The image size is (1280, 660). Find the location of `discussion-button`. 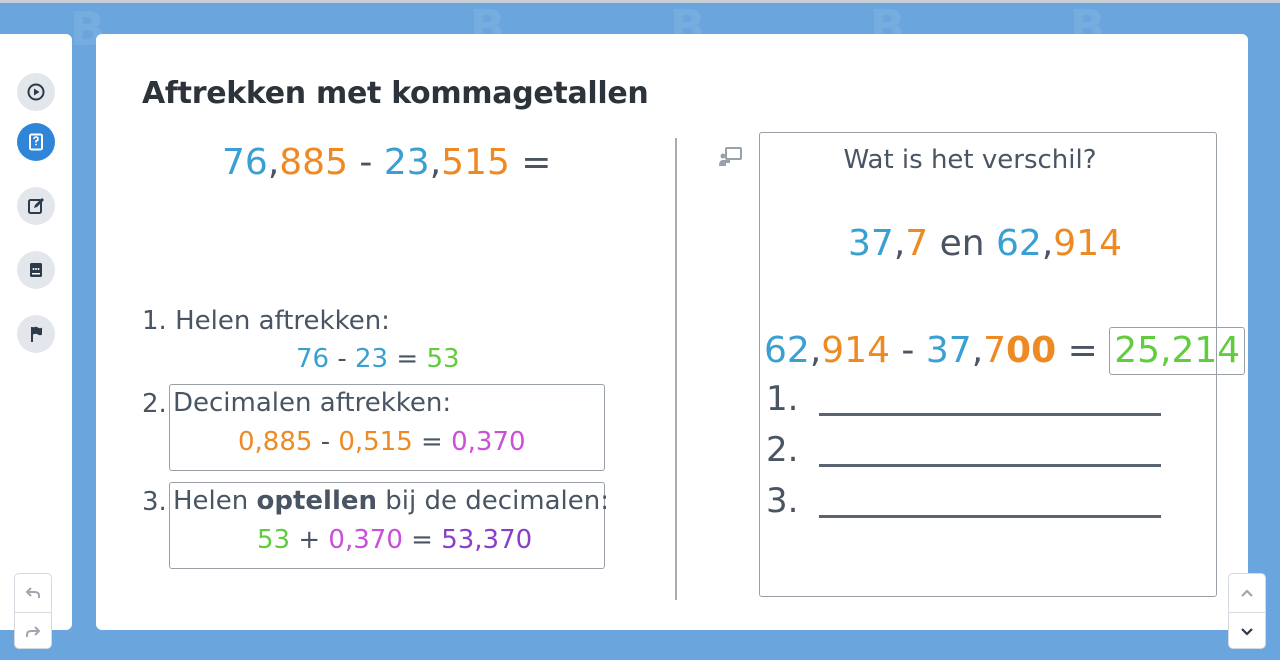

discussion-button is located at coordinates (36, 270).